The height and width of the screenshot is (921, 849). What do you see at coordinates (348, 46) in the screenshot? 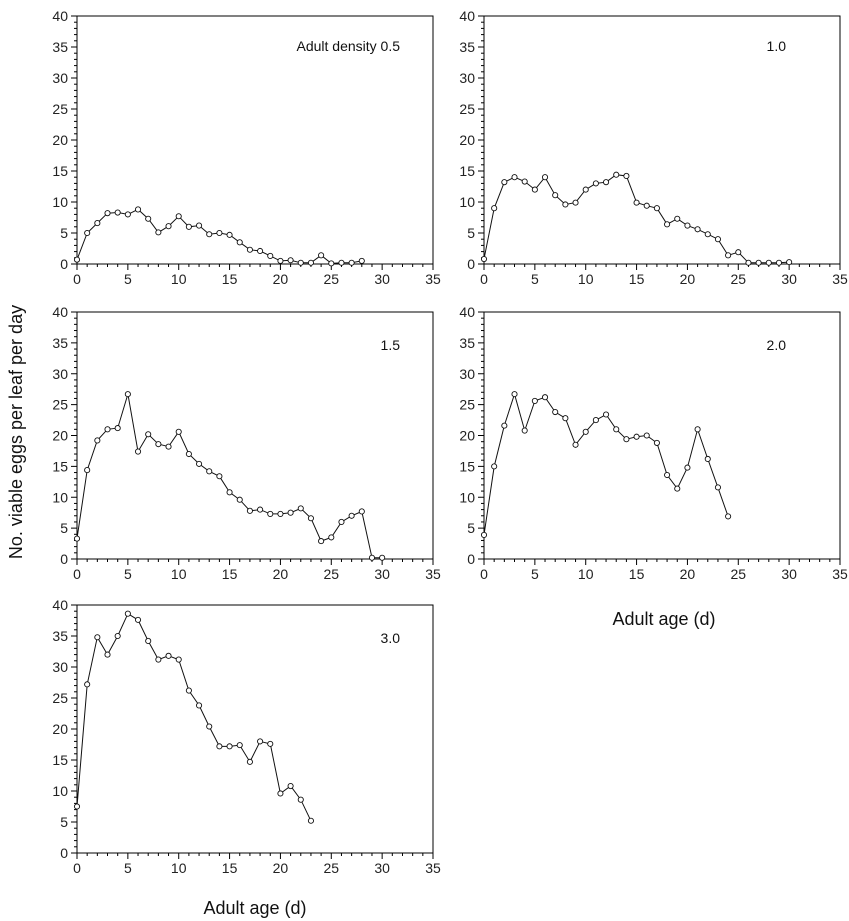
I see `panel-label: Adult density 0.5` at bounding box center [348, 46].